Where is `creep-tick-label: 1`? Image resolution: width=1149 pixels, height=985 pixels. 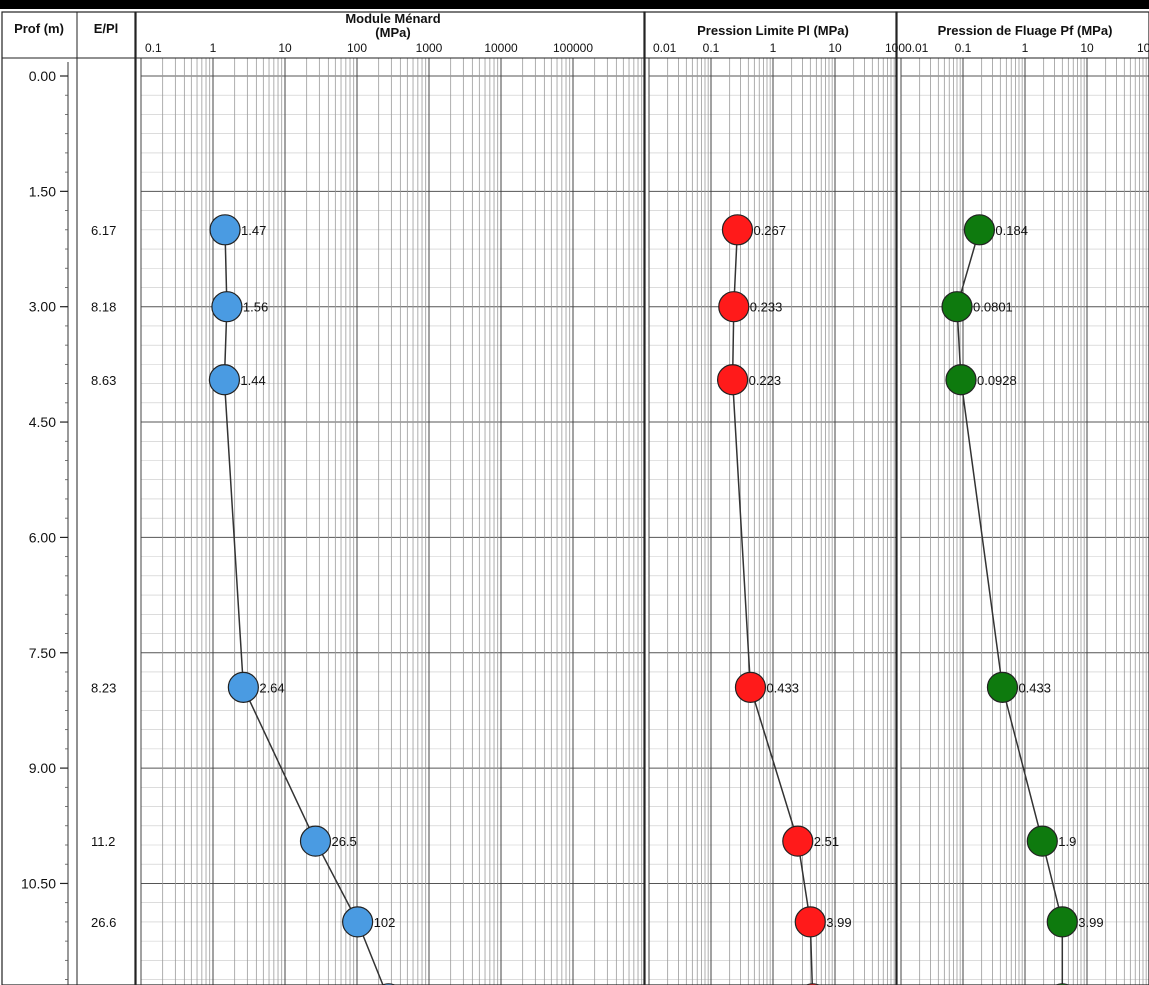 creep-tick-label: 1 is located at coordinates (1025, 48).